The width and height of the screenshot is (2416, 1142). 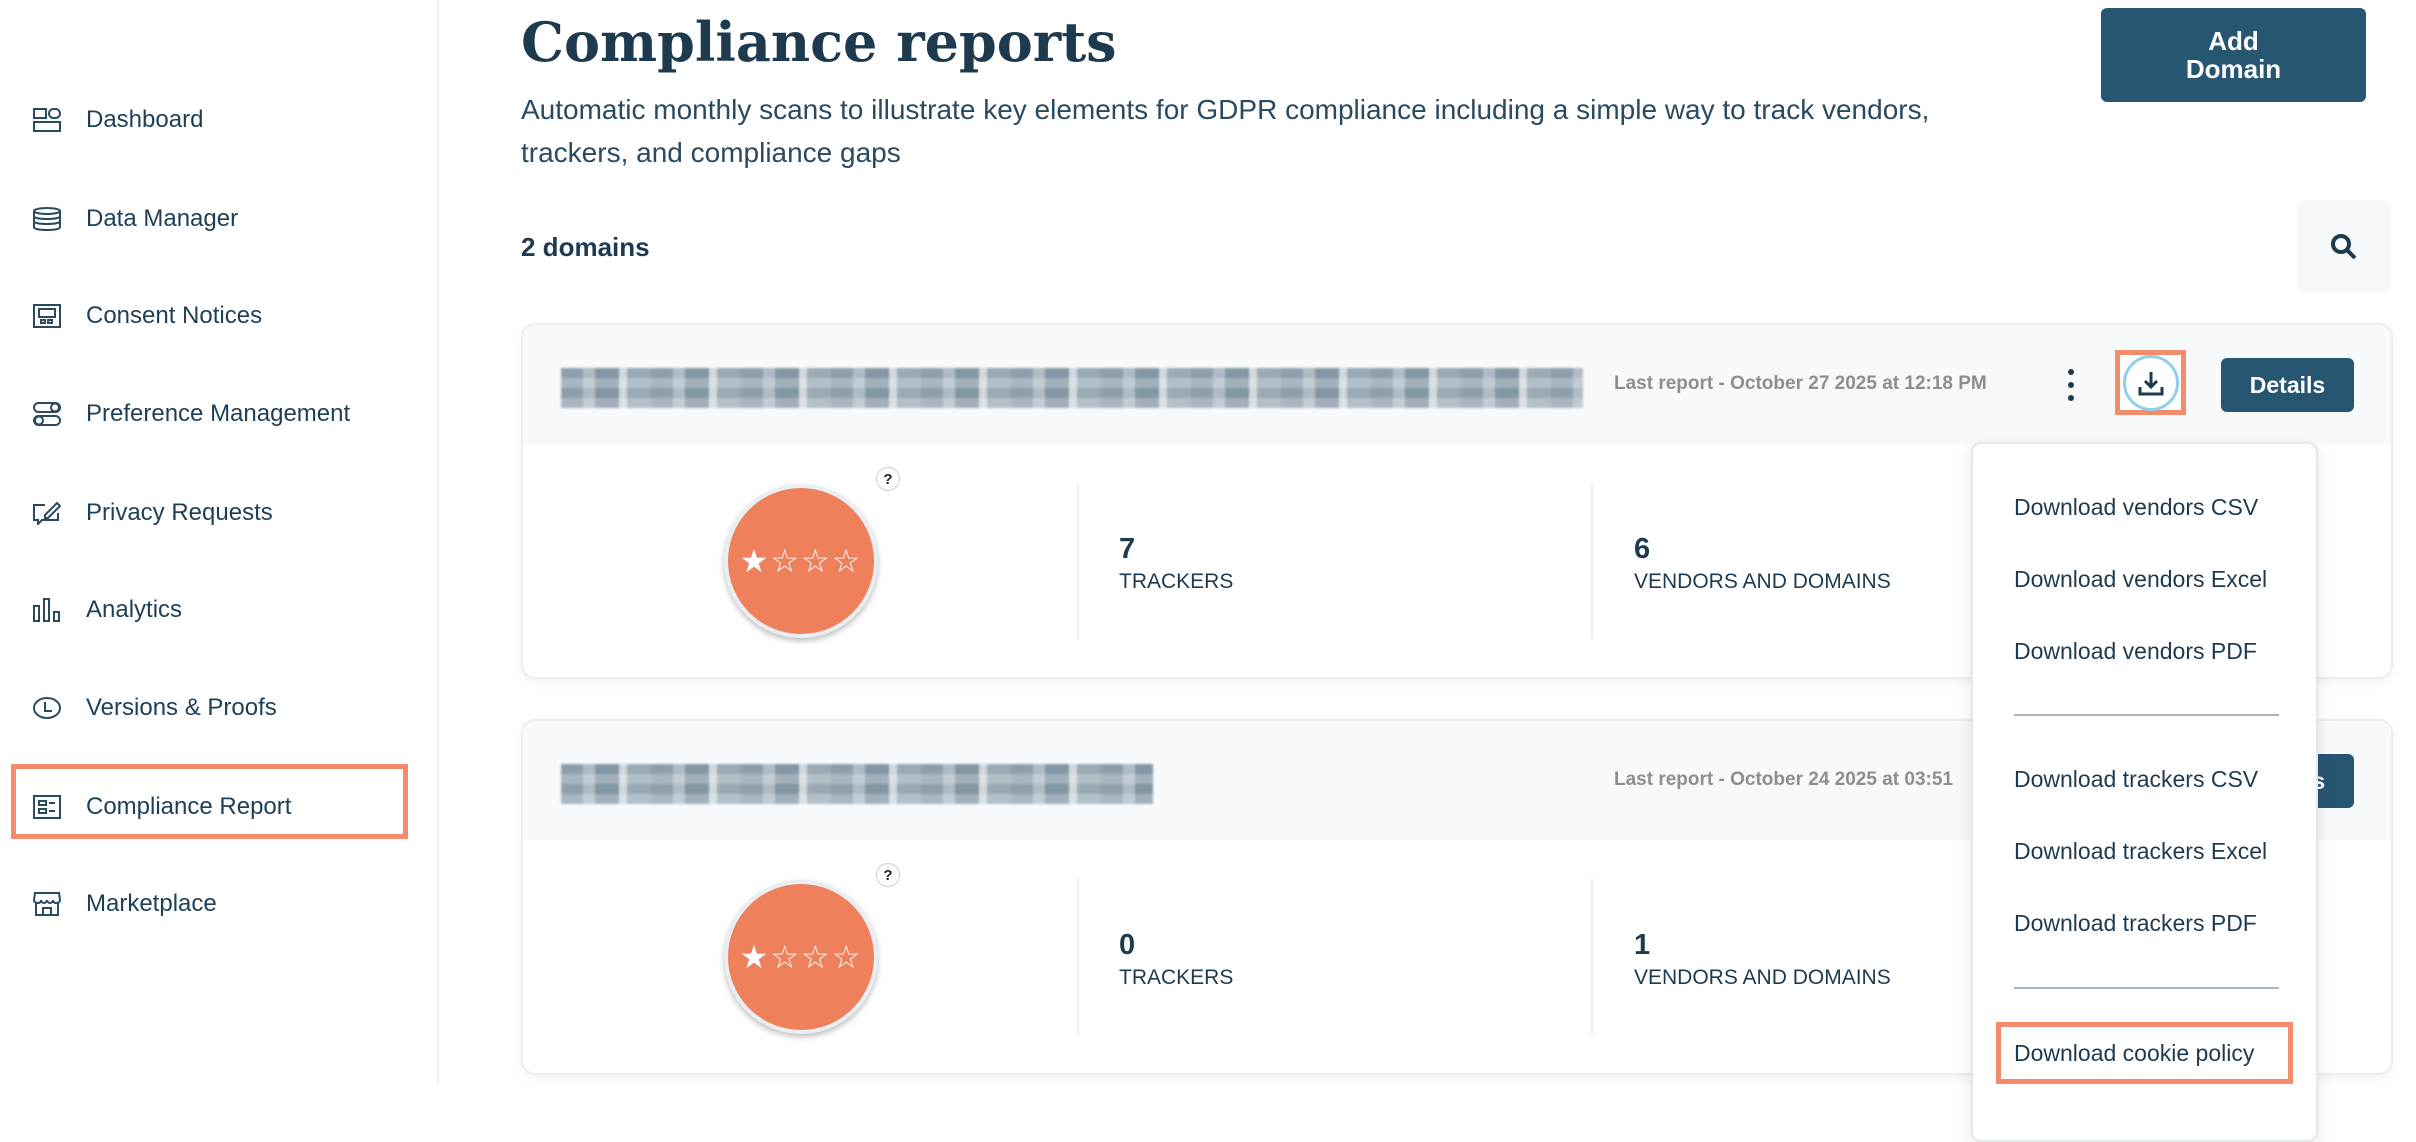 What do you see at coordinates (219, 904) in the screenshot?
I see `sidebar-item-marketplace: Marketplace` at bounding box center [219, 904].